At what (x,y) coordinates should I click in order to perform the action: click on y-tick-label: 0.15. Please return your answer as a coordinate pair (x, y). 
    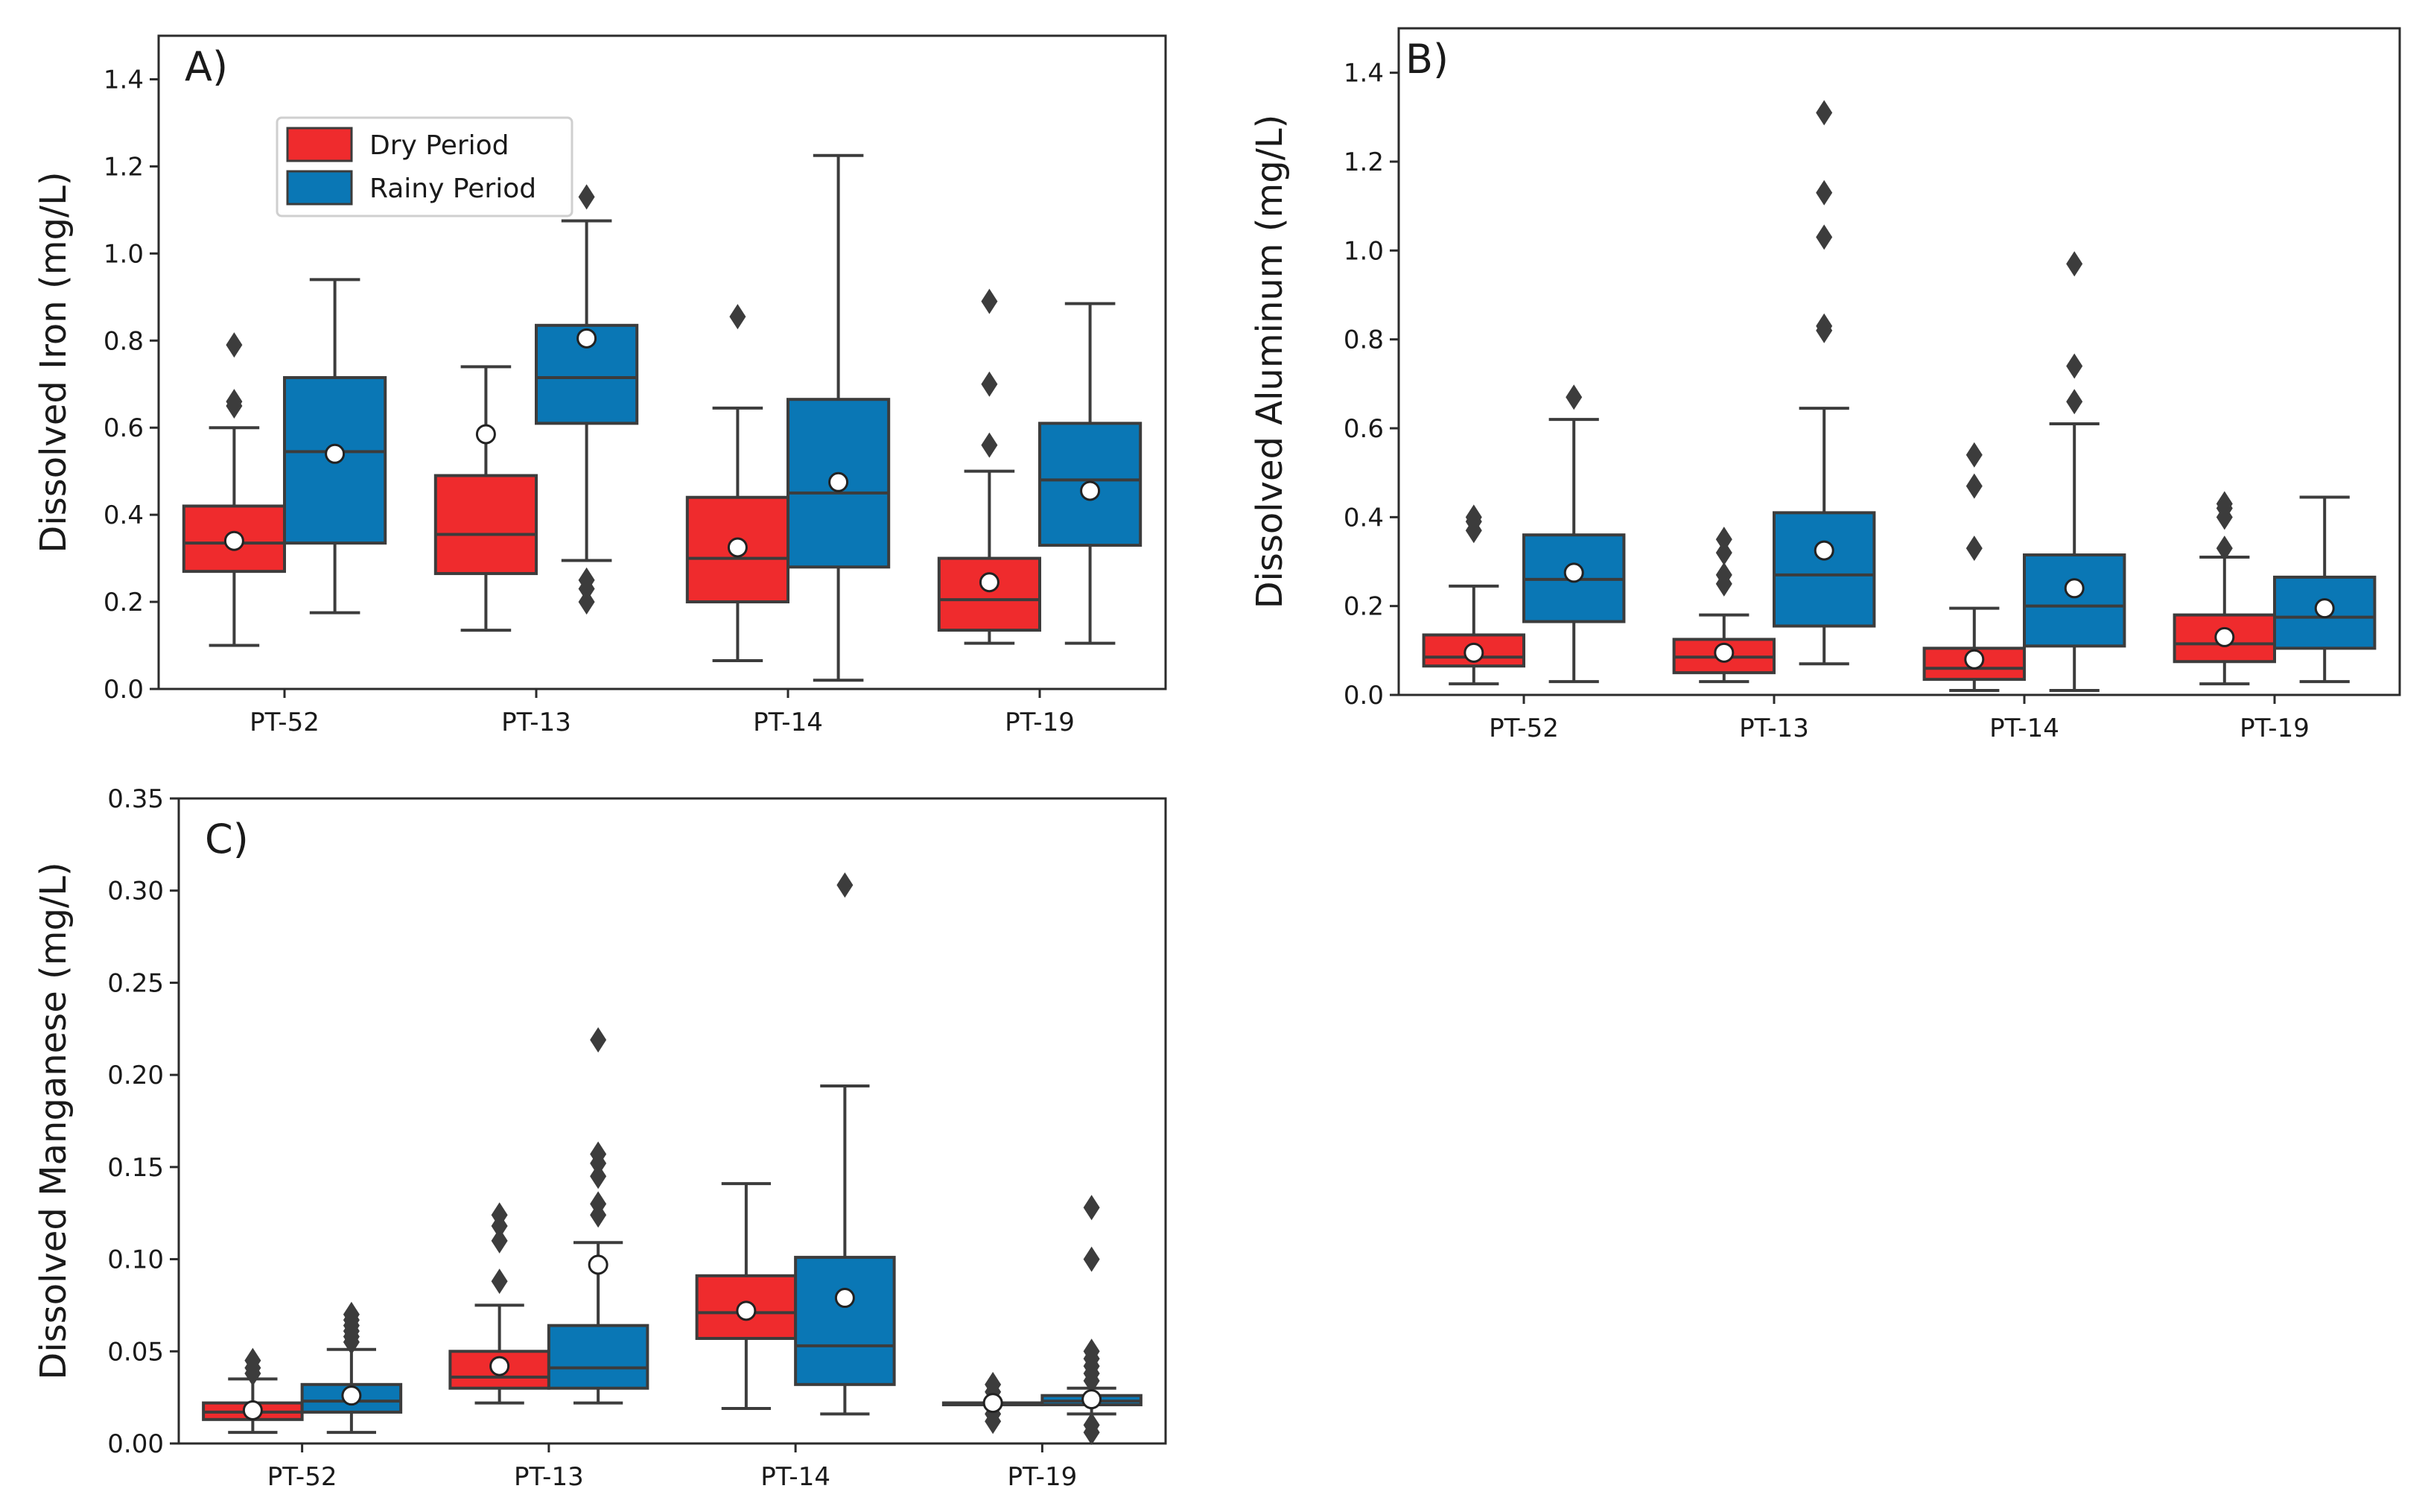
    Looking at the image, I should click on (135, 1168).